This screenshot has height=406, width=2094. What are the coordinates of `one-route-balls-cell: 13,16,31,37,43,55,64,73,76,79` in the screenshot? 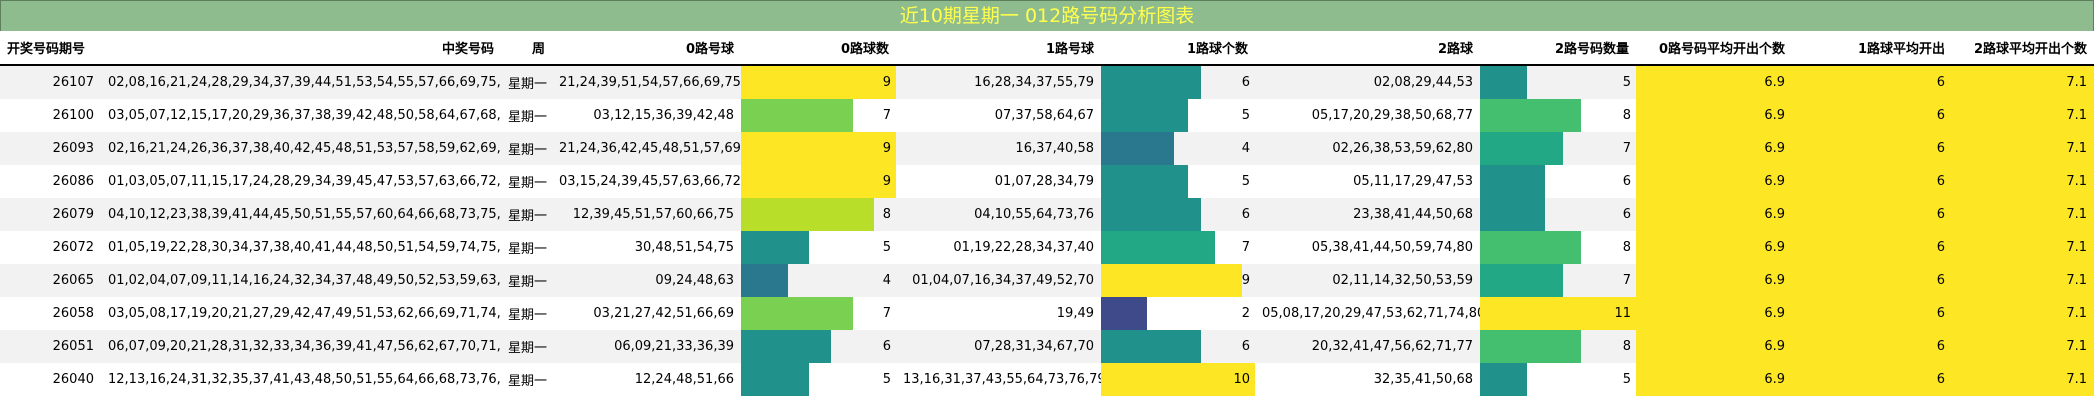 It's located at (998, 379).